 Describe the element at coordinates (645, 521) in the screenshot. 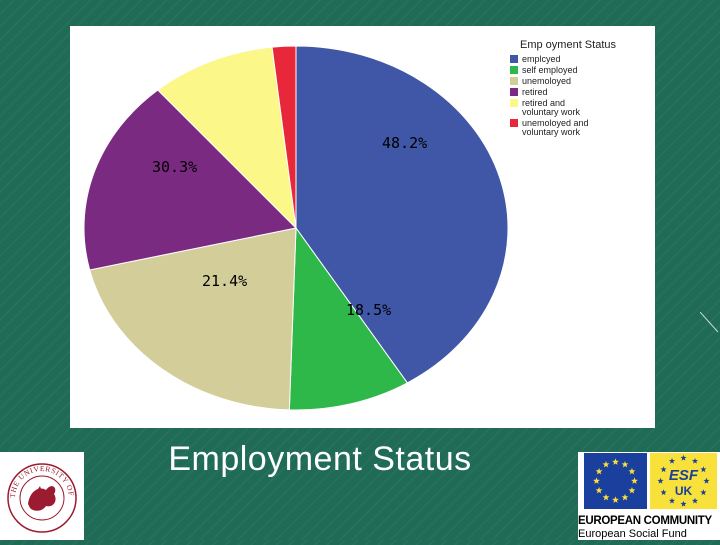

I see `eu-caption-community: EUROPEAN COMMUNITY` at that location.